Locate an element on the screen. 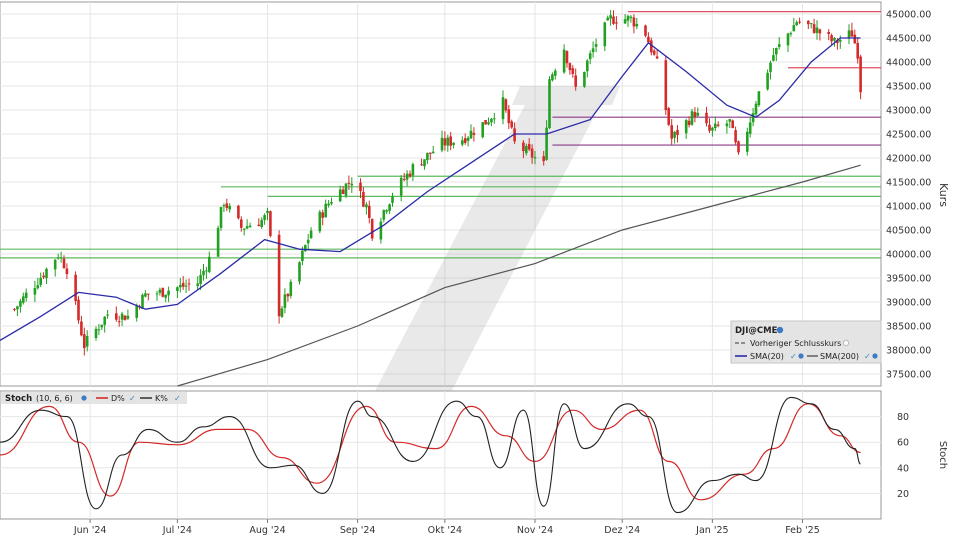 This screenshot has height=544, width=960. x-tick-label: Dez '24 is located at coordinates (622, 530).